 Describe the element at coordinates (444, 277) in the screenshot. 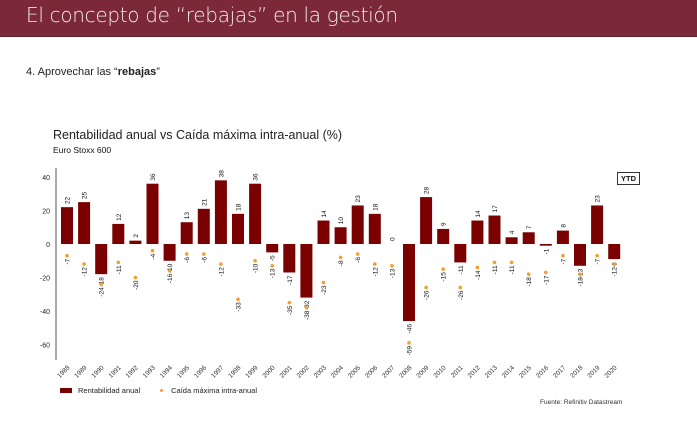

I see `point-label-2010: -15` at that location.